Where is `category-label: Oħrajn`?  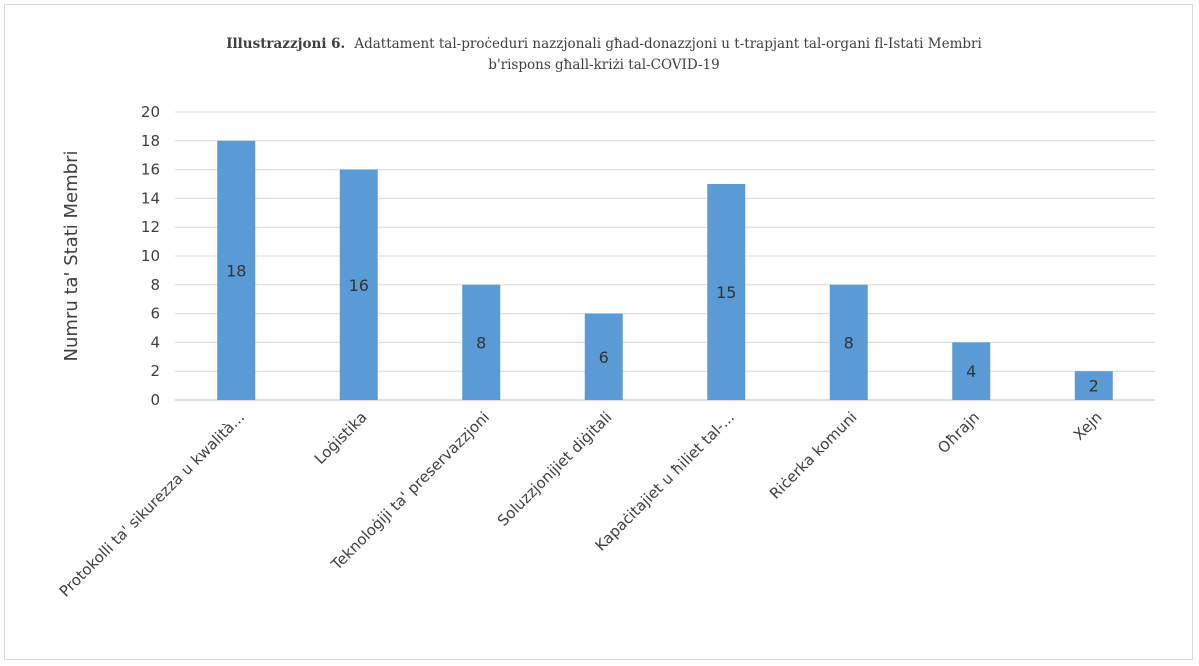
category-label: Oħrajn is located at coordinates (958, 432).